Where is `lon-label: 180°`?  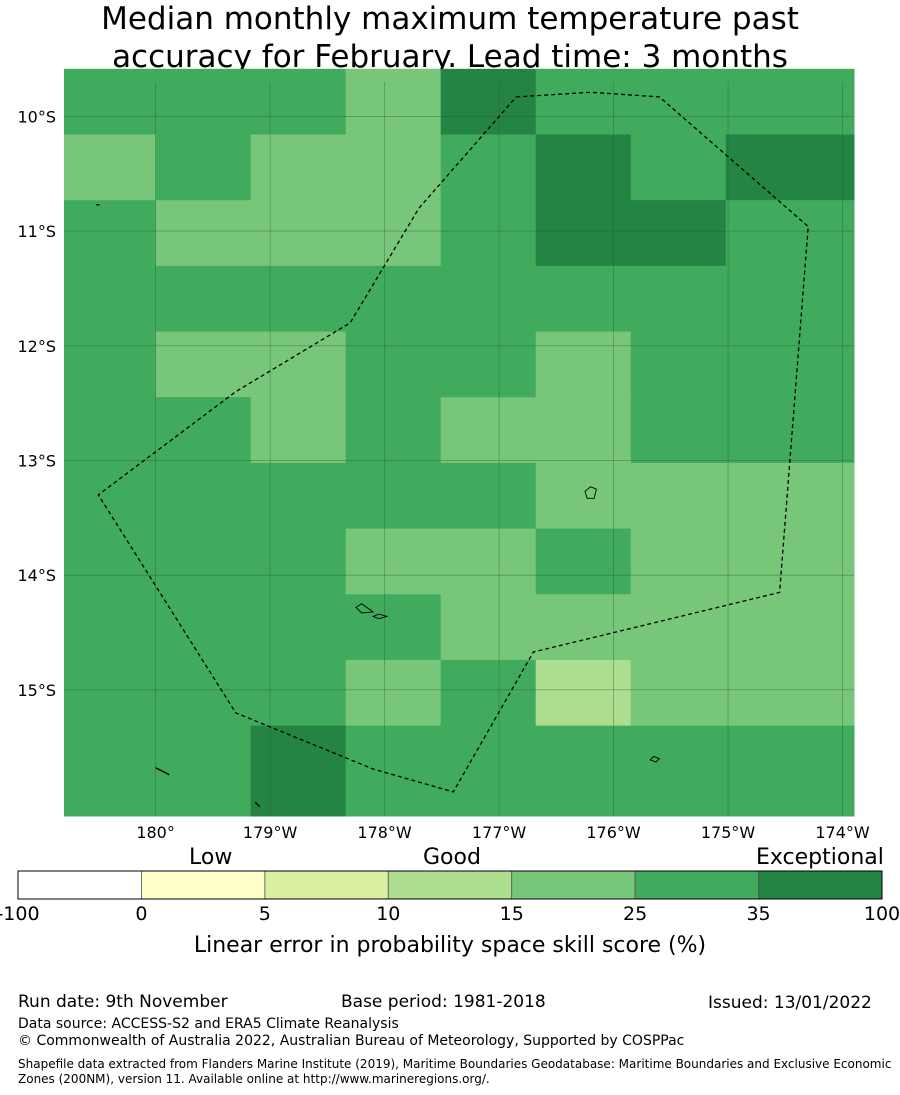 lon-label: 180° is located at coordinates (155, 832).